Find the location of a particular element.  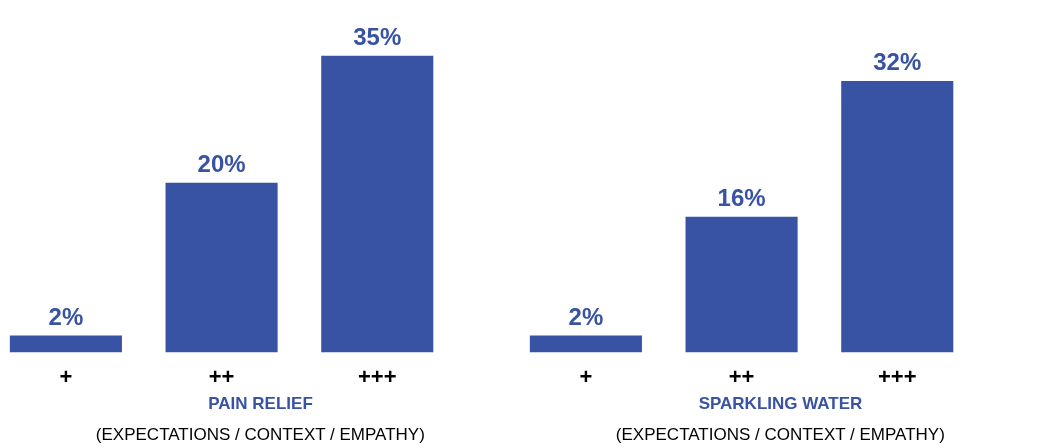

data-label: 35% is located at coordinates (377, 36).